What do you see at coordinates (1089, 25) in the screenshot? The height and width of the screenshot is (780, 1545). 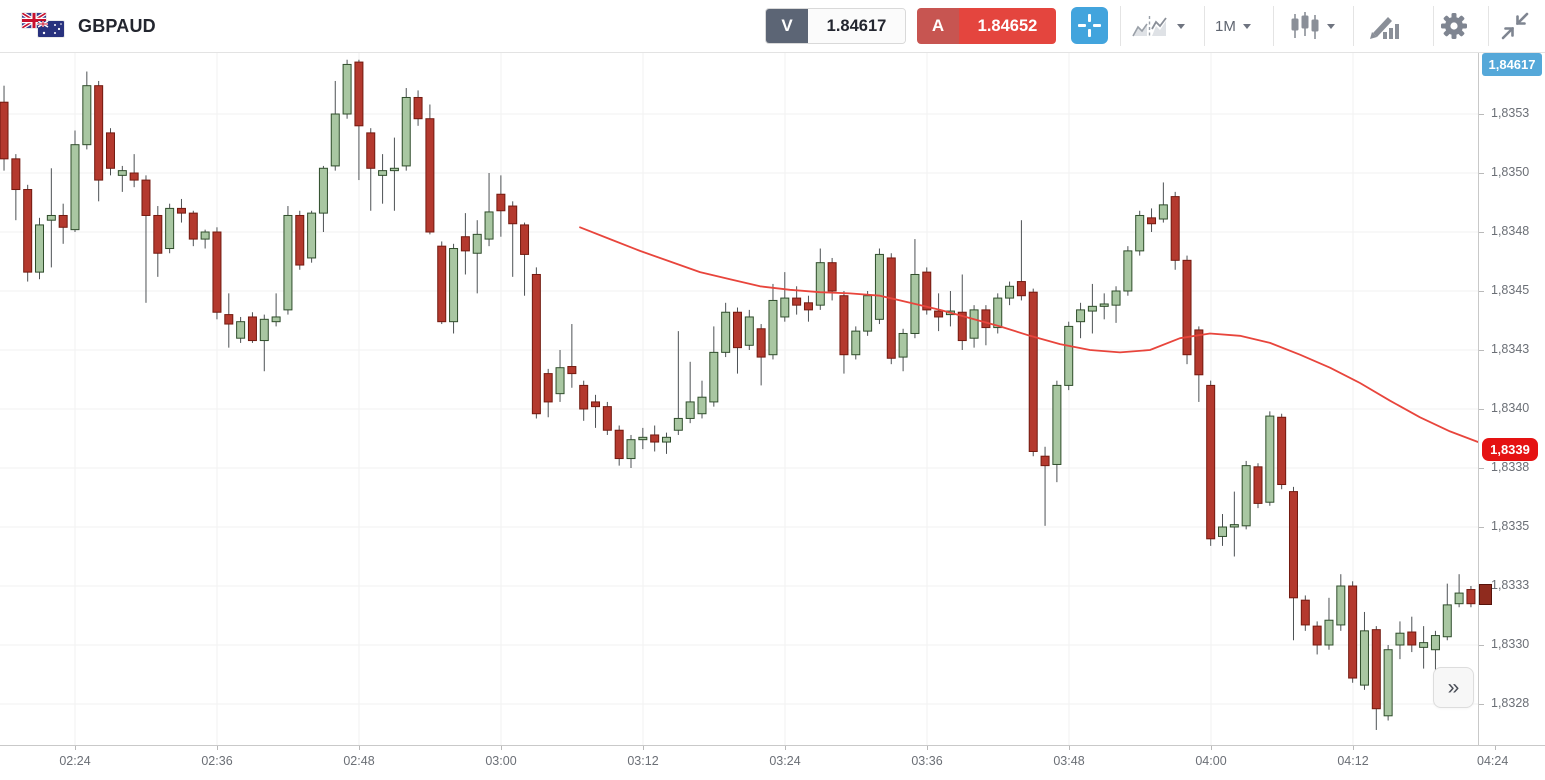 I see `crosshair-tool-button` at bounding box center [1089, 25].